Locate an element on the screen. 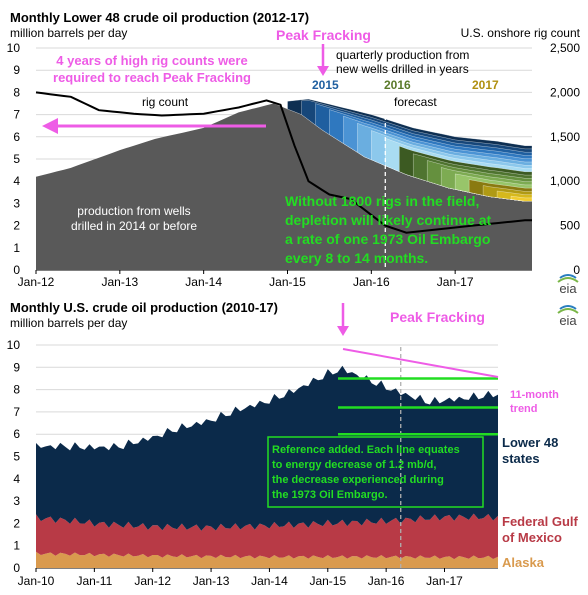 The image size is (588, 595). bottom-y-tick-label: 2 is located at coordinates (16, 523).